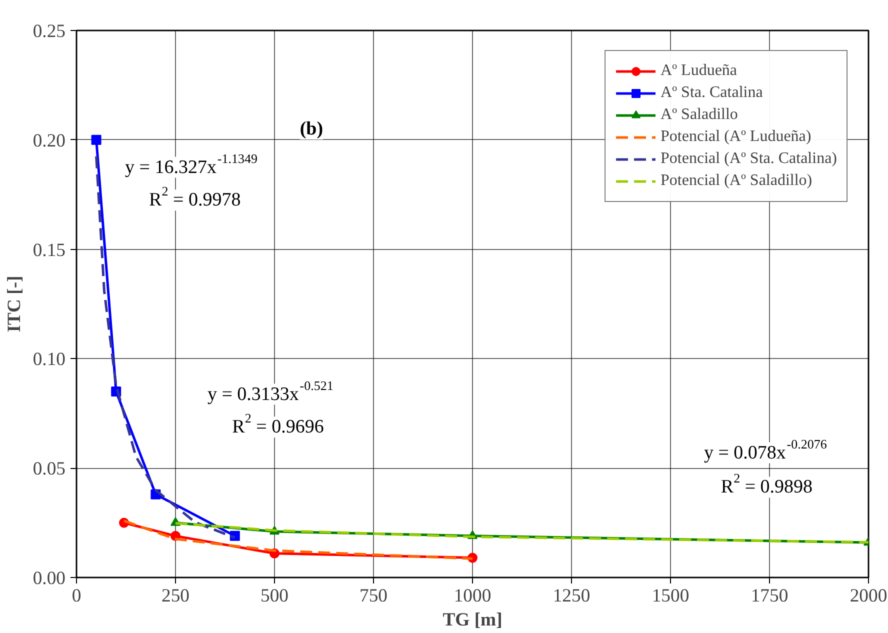 This screenshot has height=633, width=888. Describe the element at coordinates (571, 596) in the screenshot. I see `x-tick-label: 1250` at that location.